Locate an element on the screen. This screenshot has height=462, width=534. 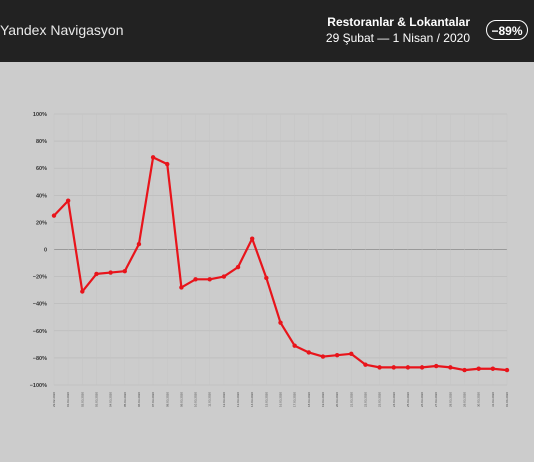
x-tick-label: 22.03.2020 is located at coordinates (365, 399).